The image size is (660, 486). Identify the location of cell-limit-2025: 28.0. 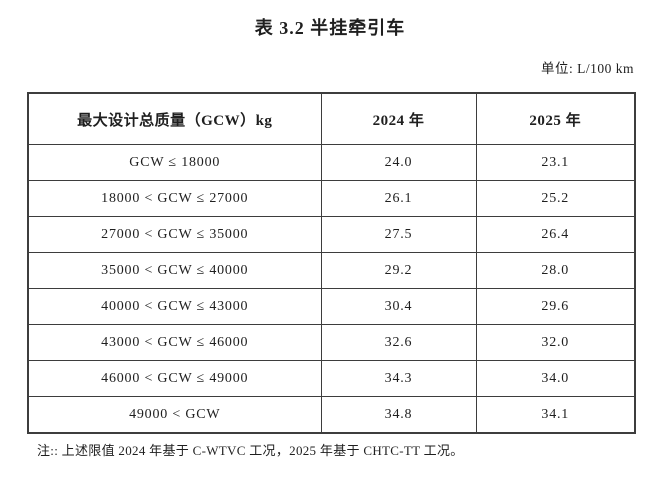
(555, 270).